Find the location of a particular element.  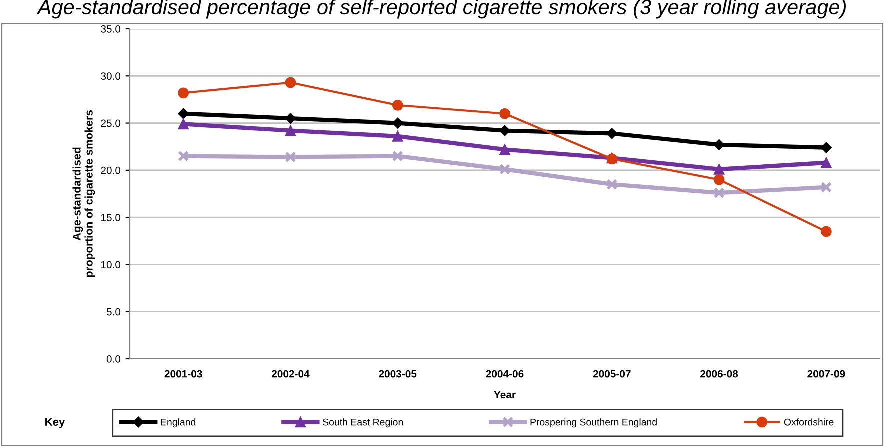

y-tick-label: 25.0 is located at coordinates (111, 124).